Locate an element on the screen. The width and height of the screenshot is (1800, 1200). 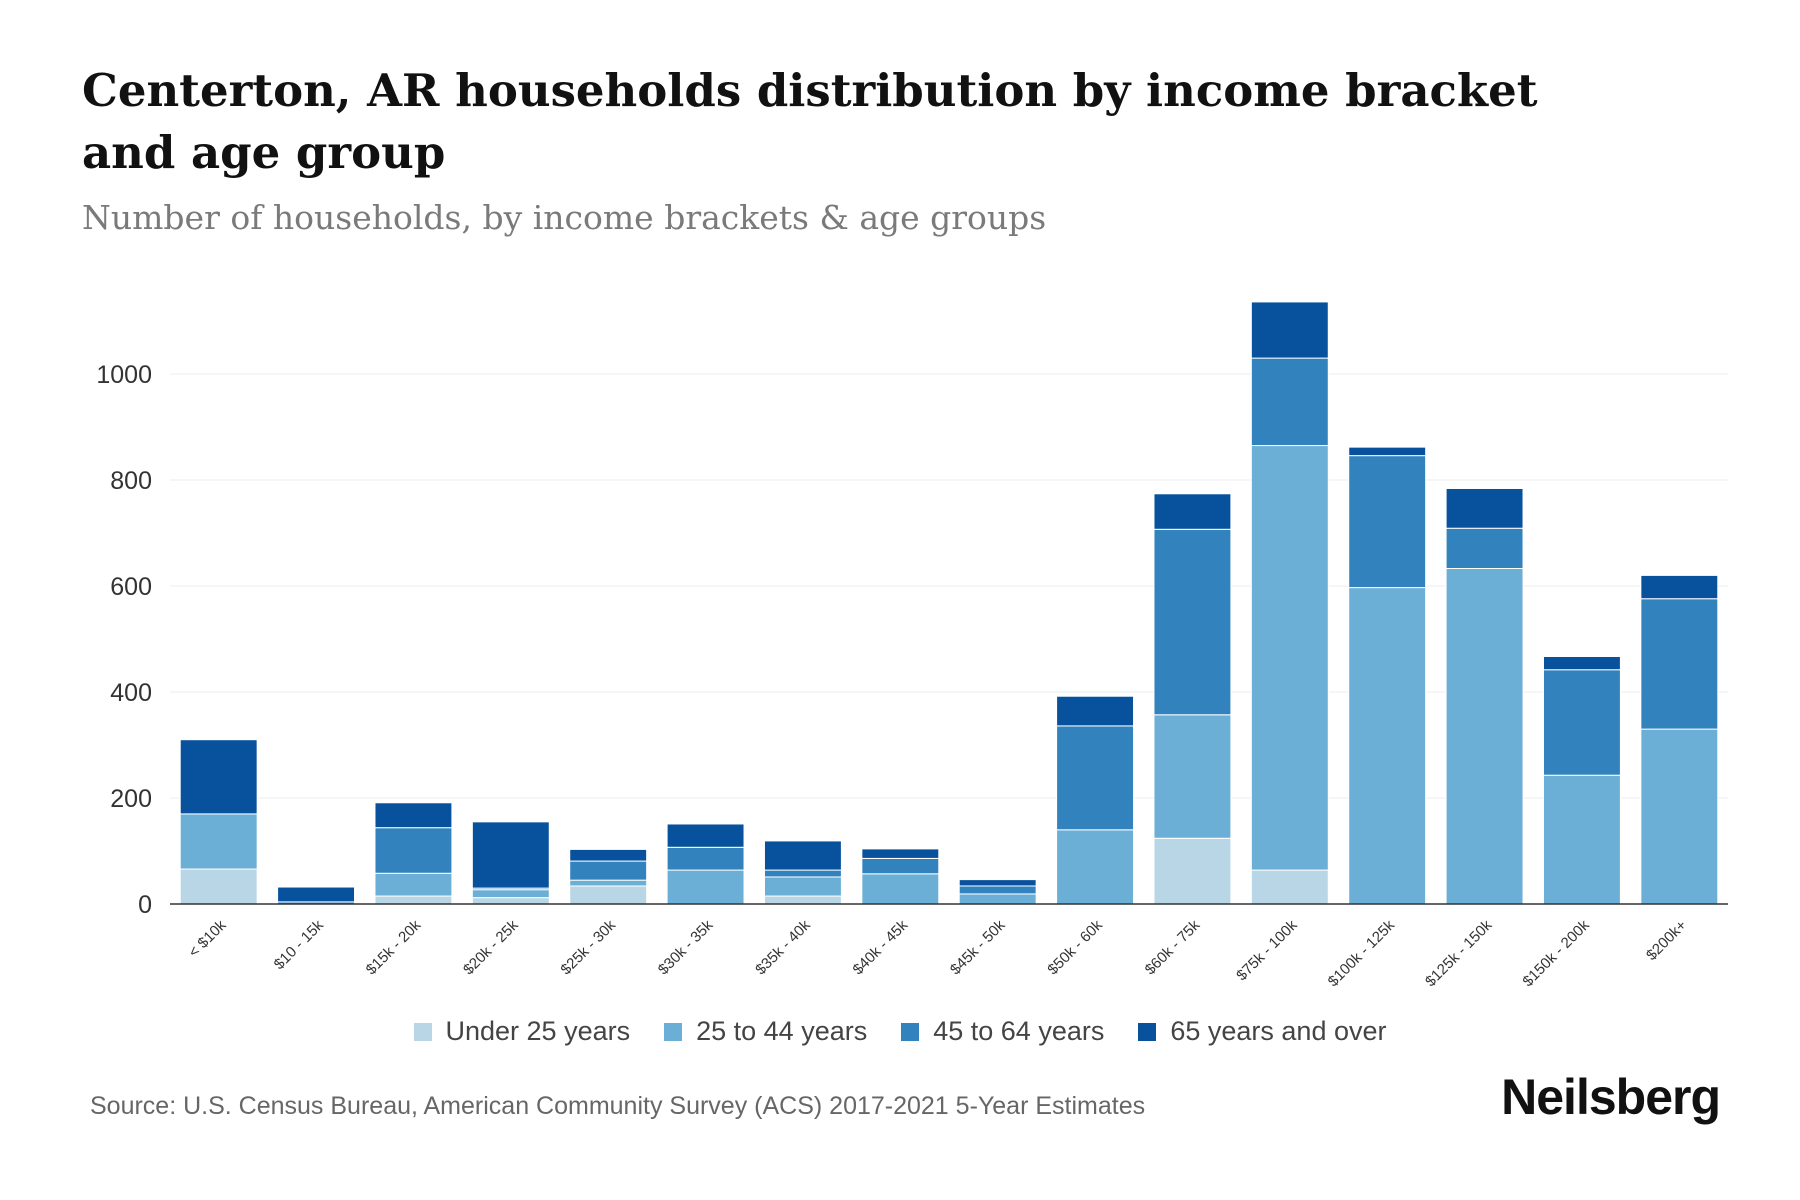
x-tick-label: $125k - 150k is located at coordinates (1459, 953).